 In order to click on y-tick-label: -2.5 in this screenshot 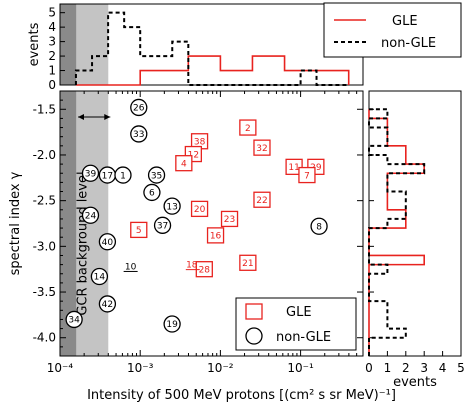, I will do `click(44, 201)`.